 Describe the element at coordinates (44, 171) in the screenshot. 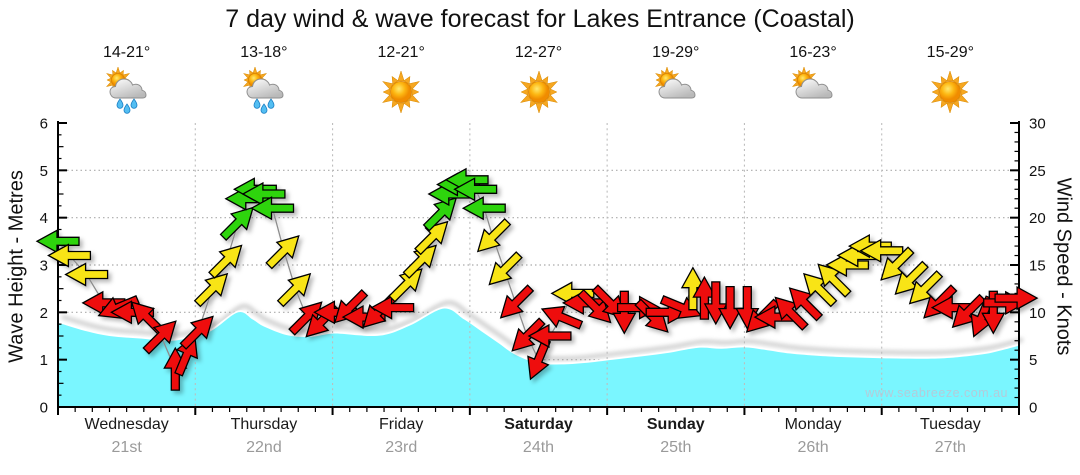

I see `left-axis-tick-label: 5` at that location.